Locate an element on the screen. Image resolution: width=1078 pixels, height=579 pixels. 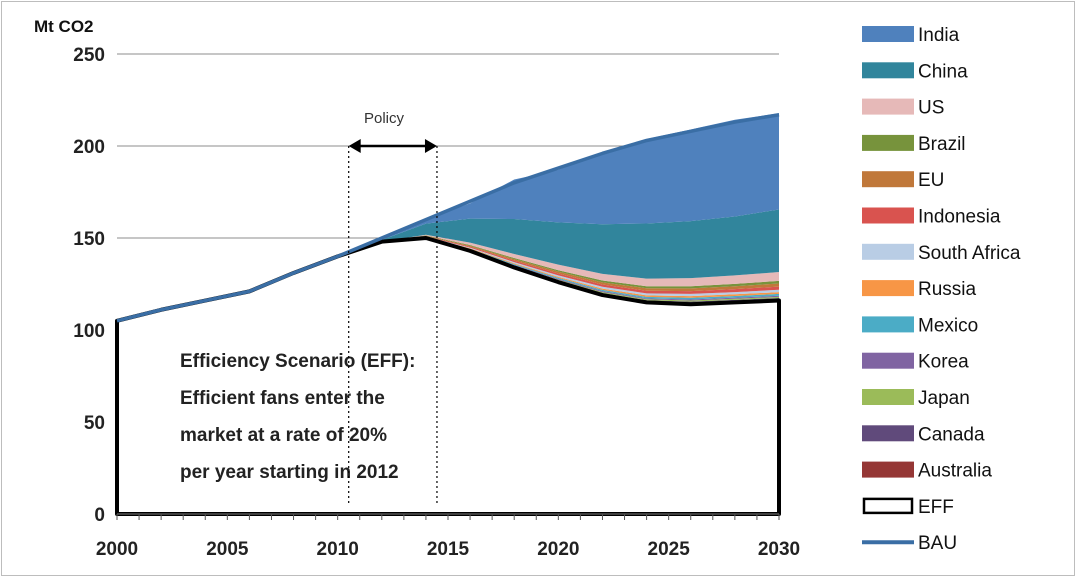
legend-label-russia: Russia is located at coordinates (947, 289).